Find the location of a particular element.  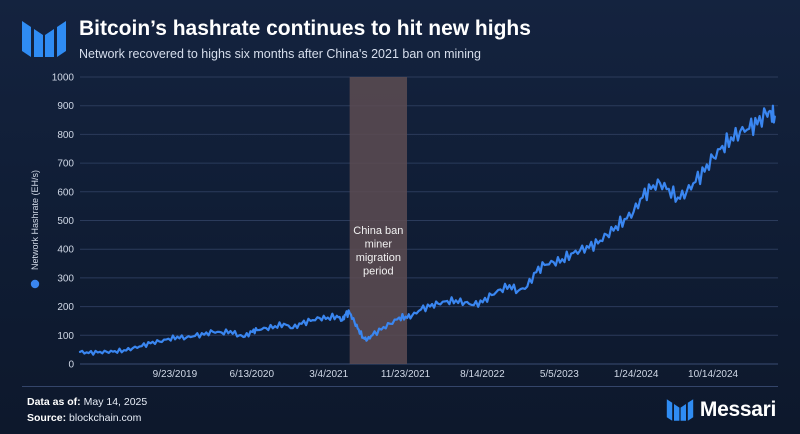

y-tick-label: 900 is located at coordinates (65, 106).